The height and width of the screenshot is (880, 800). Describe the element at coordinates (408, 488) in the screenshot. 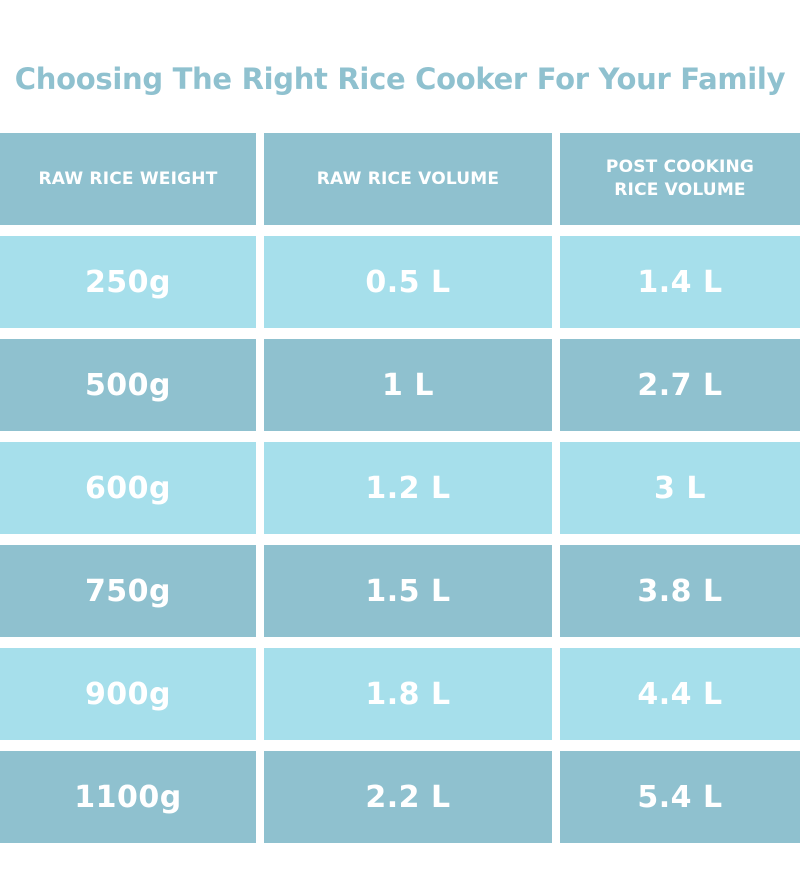

I see `cell-raw-volume: 1.2 L` at that location.